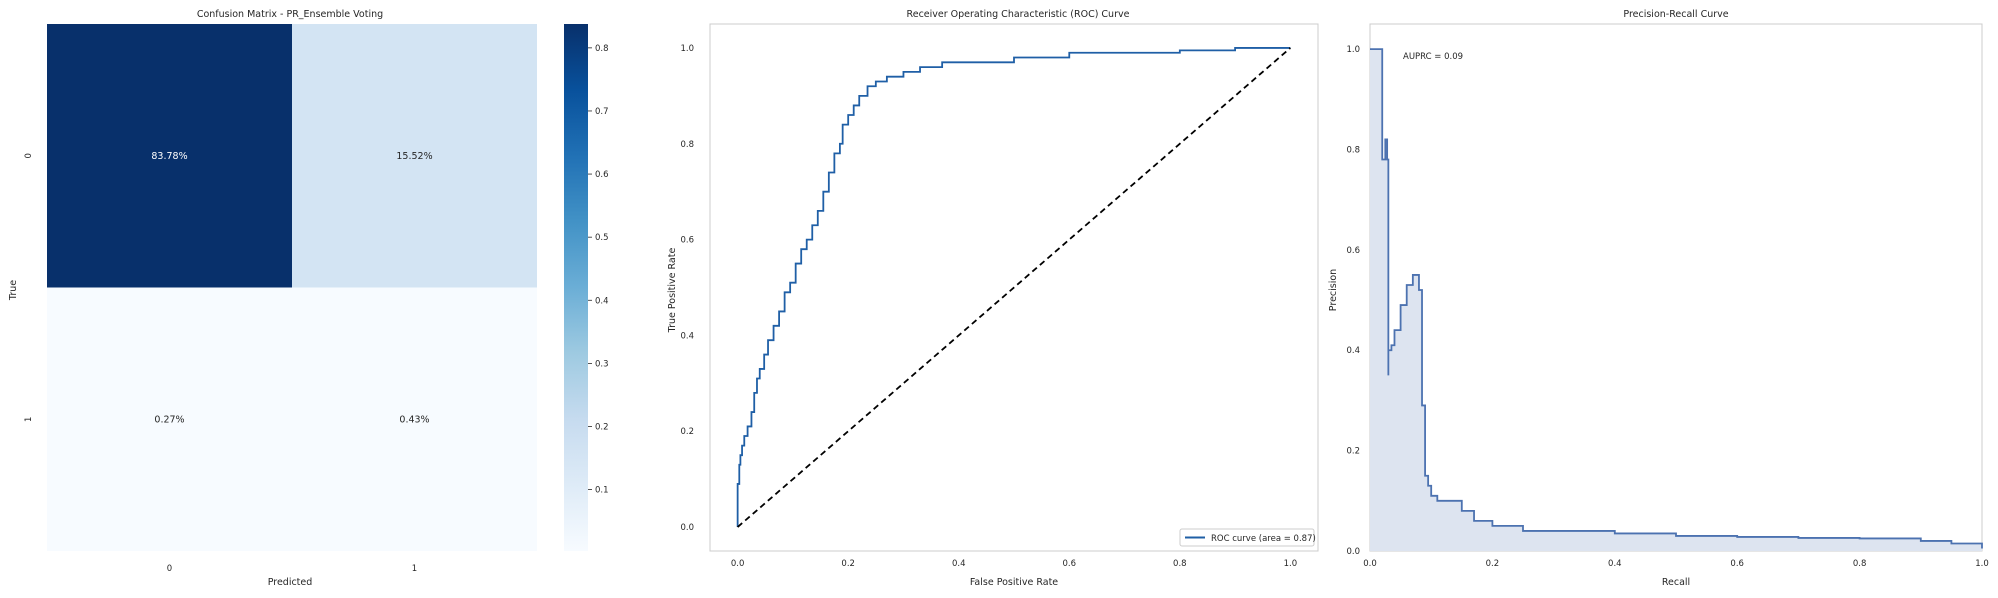 The width and height of the screenshot is (1998, 598). I want to click on cm-cell-label: 0.27%, so click(169, 419).